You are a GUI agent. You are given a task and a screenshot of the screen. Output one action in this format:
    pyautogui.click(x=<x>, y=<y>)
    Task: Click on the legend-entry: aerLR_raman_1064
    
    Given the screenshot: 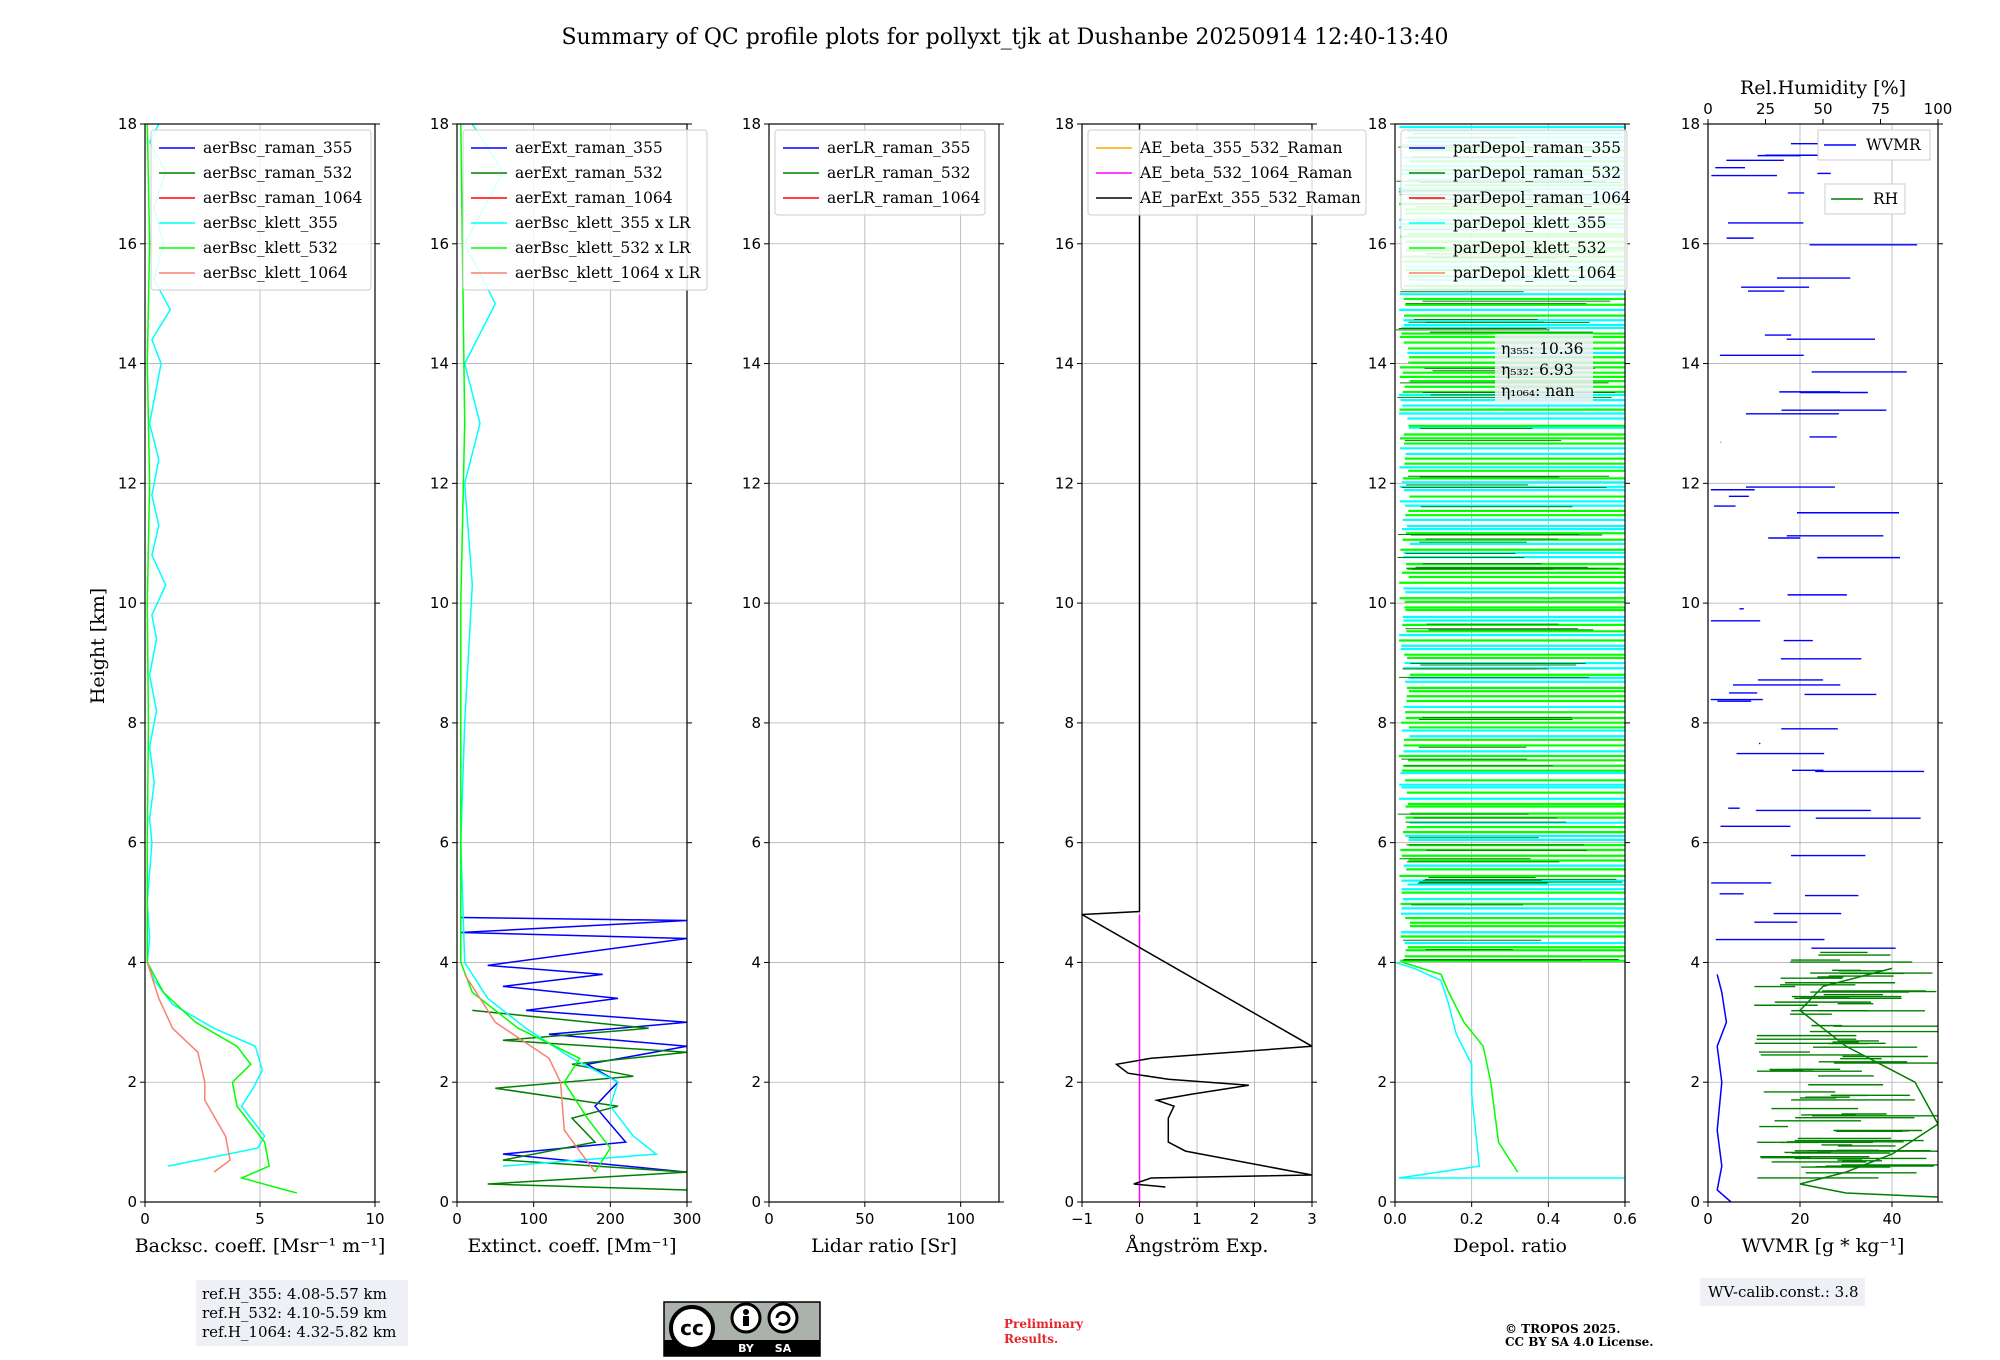 What is the action you would take?
    pyautogui.click(x=903, y=198)
    